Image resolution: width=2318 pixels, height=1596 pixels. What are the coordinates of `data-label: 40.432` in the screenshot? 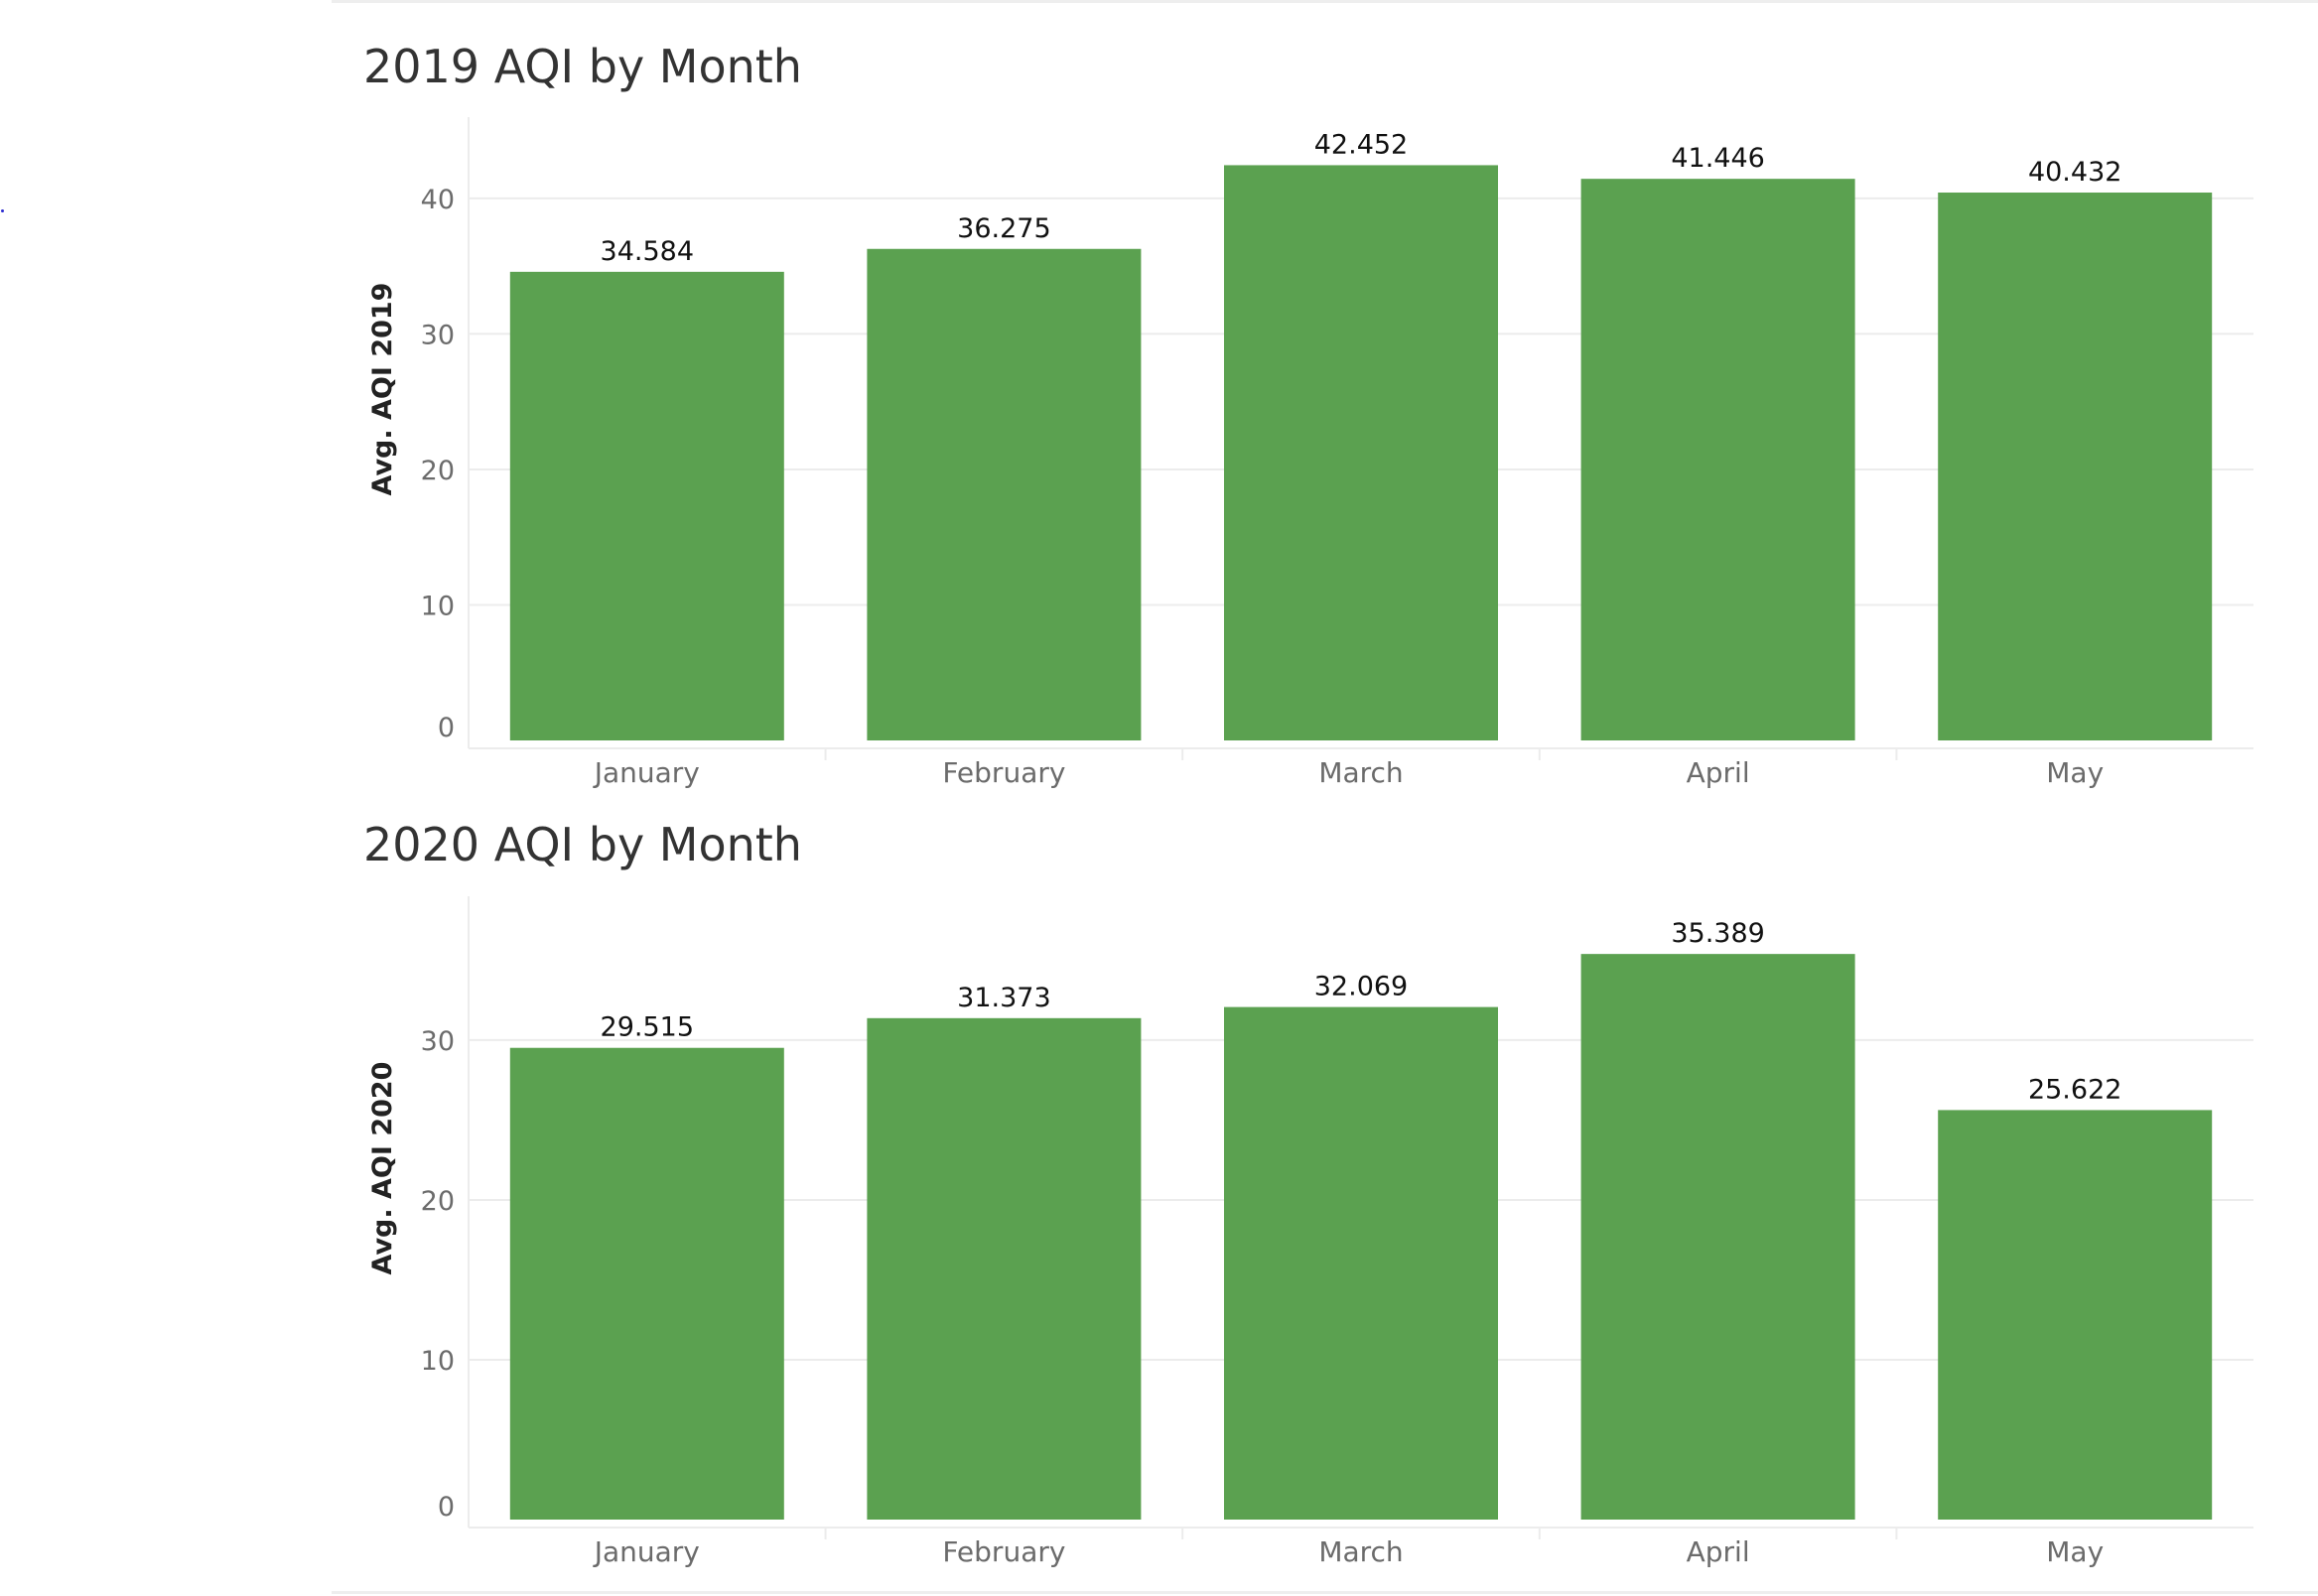 It's located at (2074, 172).